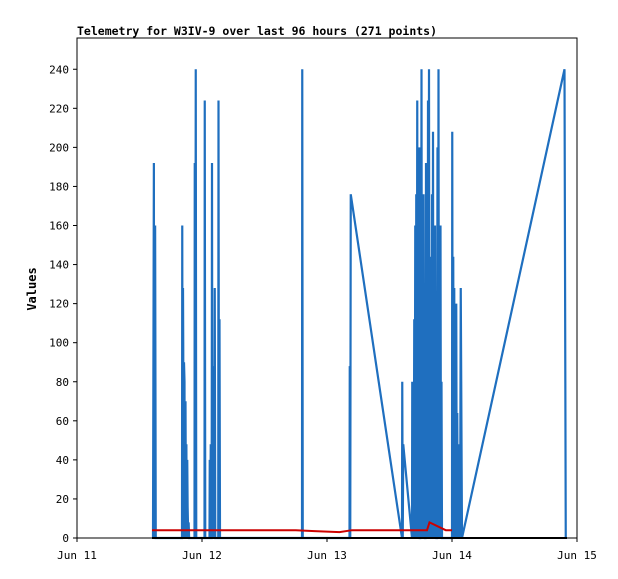  Describe the element at coordinates (32, 288) in the screenshot. I see `y-axis-label: Values` at that location.